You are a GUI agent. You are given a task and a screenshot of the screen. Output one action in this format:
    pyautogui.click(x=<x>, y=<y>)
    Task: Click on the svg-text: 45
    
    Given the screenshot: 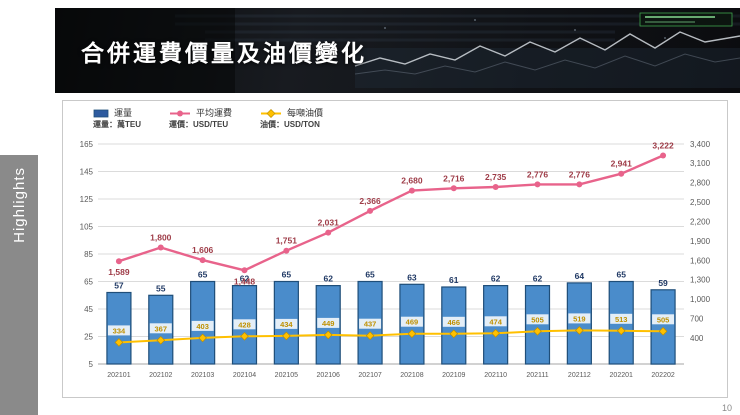 What is the action you would take?
    pyautogui.click(x=88, y=309)
    